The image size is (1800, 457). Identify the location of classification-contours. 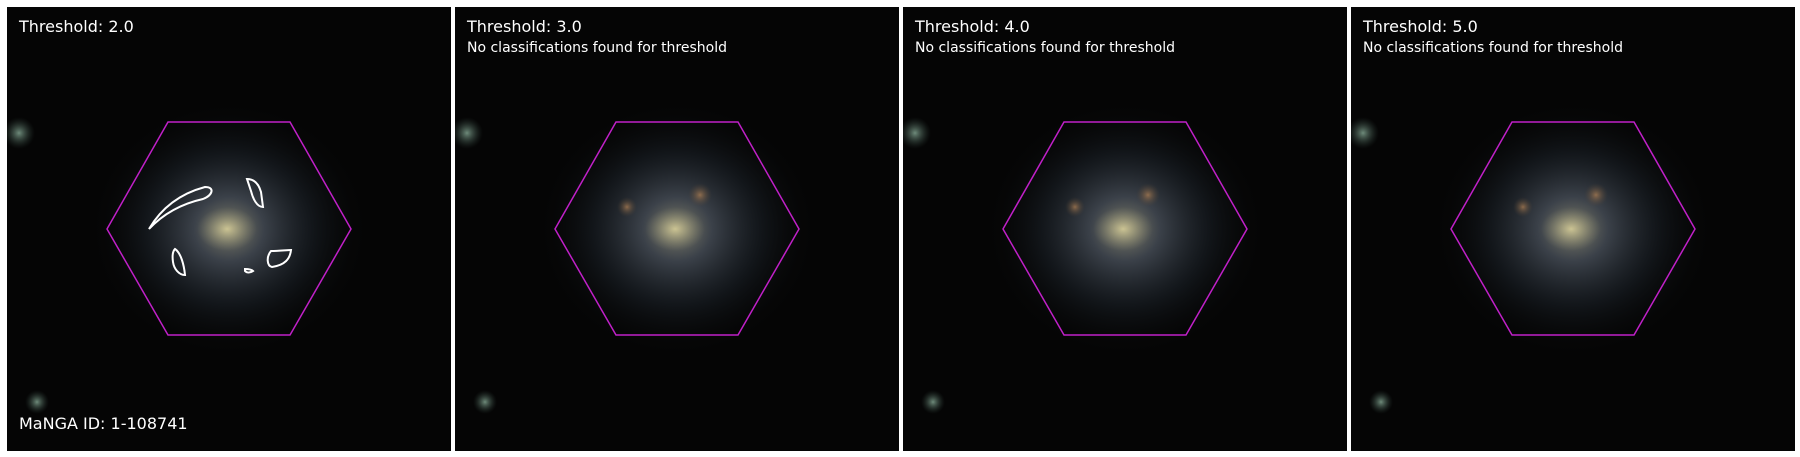
(220, 227).